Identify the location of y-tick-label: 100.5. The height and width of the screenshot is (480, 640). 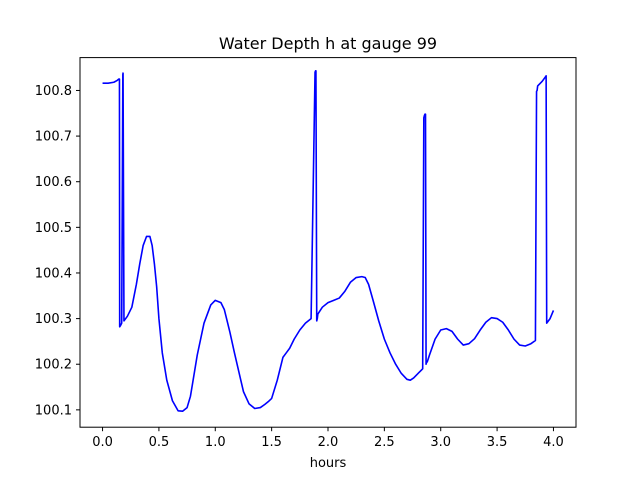
(53, 228).